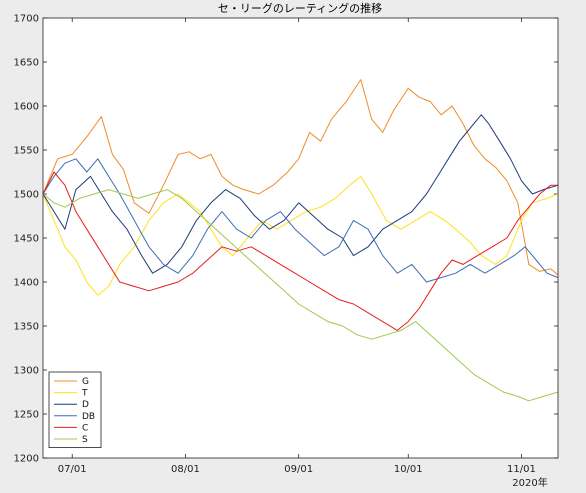  Describe the element at coordinates (85, 405) in the screenshot. I see `legend-label: D` at that location.